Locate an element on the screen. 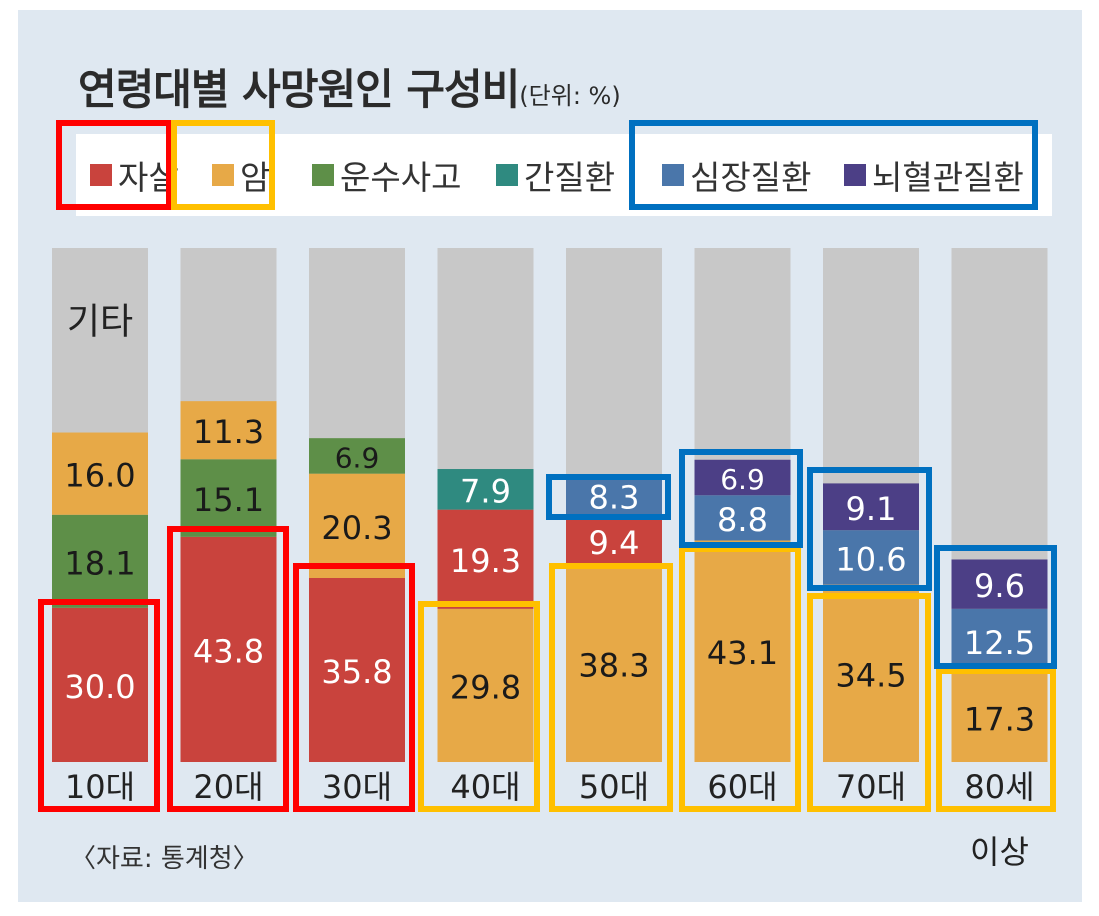 Image resolution: width=1099 pixels, height=916 pixels. category-label-7: 80세 is located at coordinates (999, 787).